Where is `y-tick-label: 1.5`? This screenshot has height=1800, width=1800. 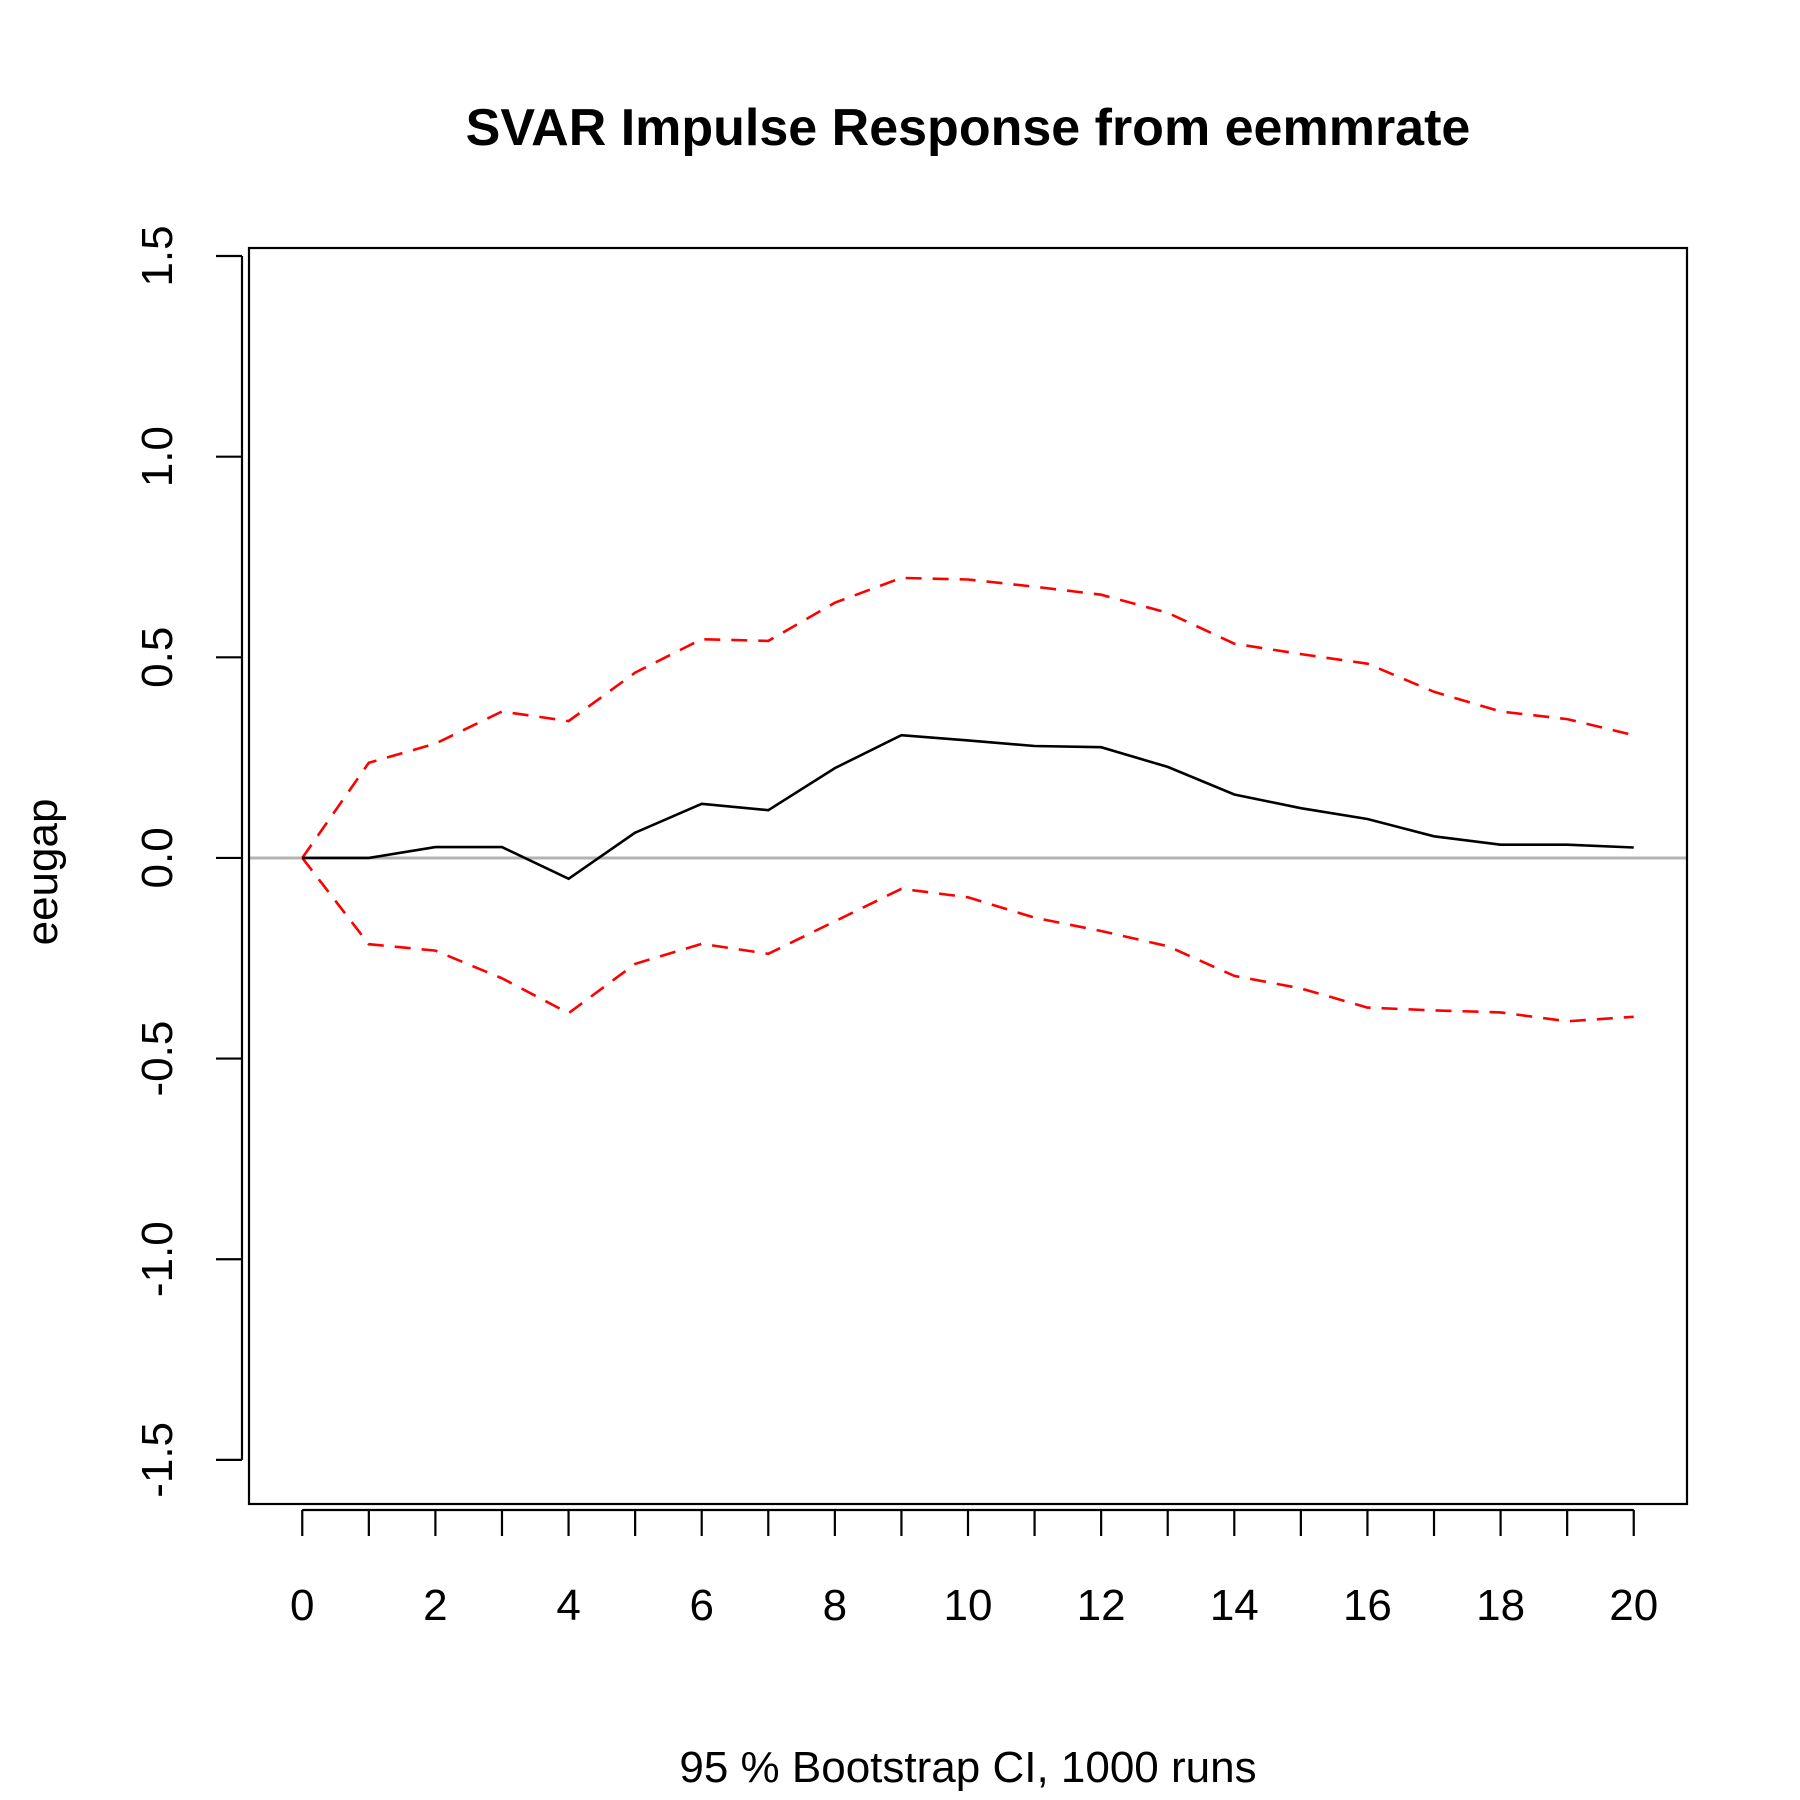
y-tick-label: 1.5 is located at coordinates (157, 255).